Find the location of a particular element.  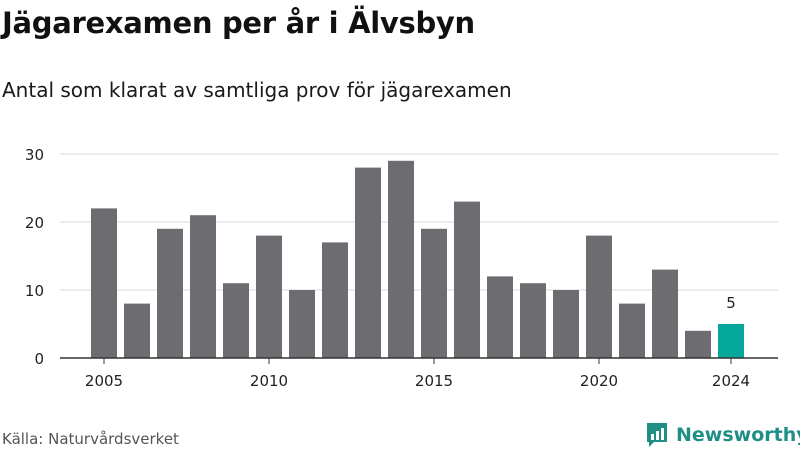

source-note: Källa: Naturvårdsverket is located at coordinates (90, 439).